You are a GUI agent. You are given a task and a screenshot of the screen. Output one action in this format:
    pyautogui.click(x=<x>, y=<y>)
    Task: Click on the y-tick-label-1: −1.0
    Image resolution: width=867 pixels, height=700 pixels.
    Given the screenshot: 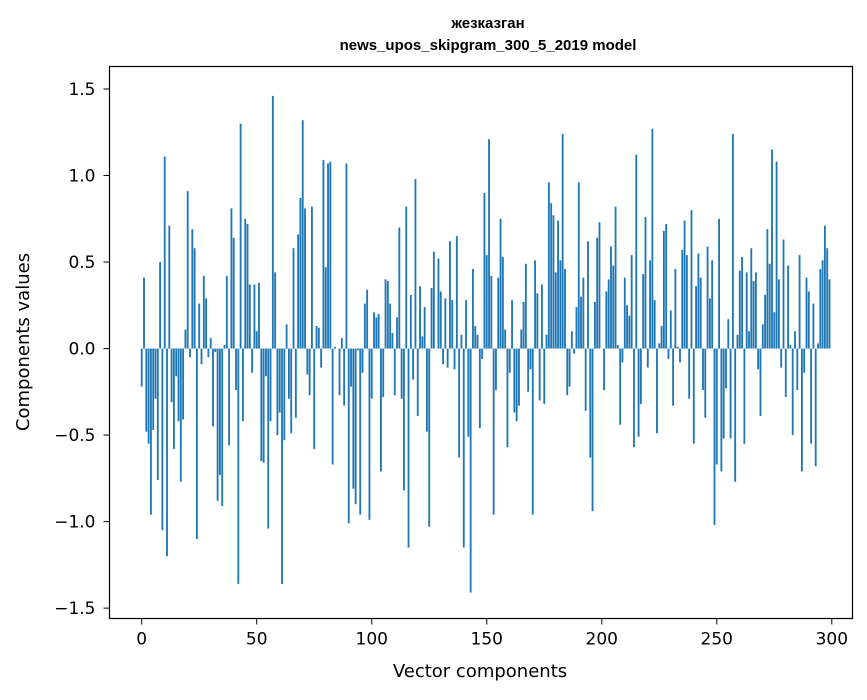 What is the action you would take?
    pyautogui.click(x=74, y=523)
    